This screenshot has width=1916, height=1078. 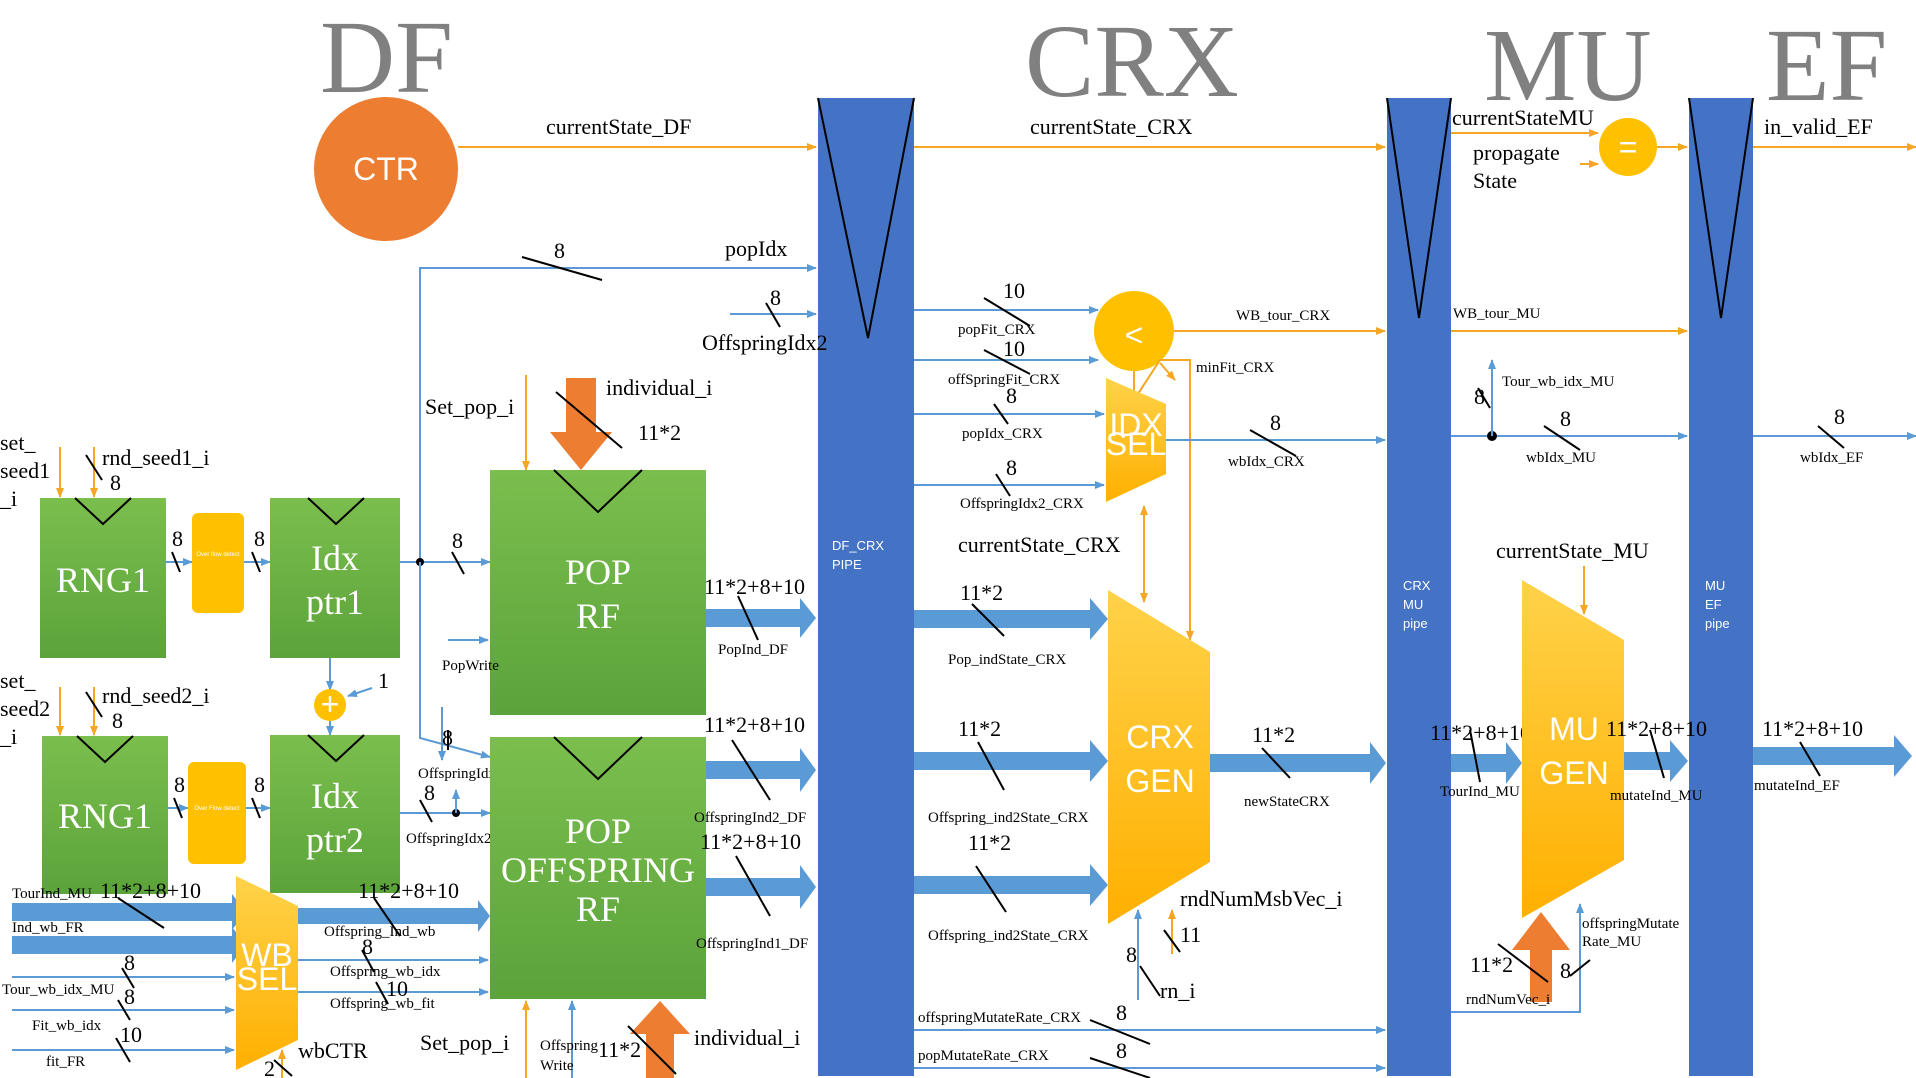 What do you see at coordinates (367, 946) in the screenshot?
I see `w-offspring-wb-idx: 8` at bounding box center [367, 946].